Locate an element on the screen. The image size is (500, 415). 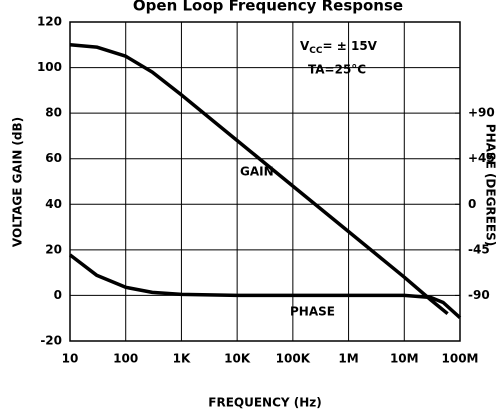
x-tick-label: 100K is located at coordinates (293, 359).